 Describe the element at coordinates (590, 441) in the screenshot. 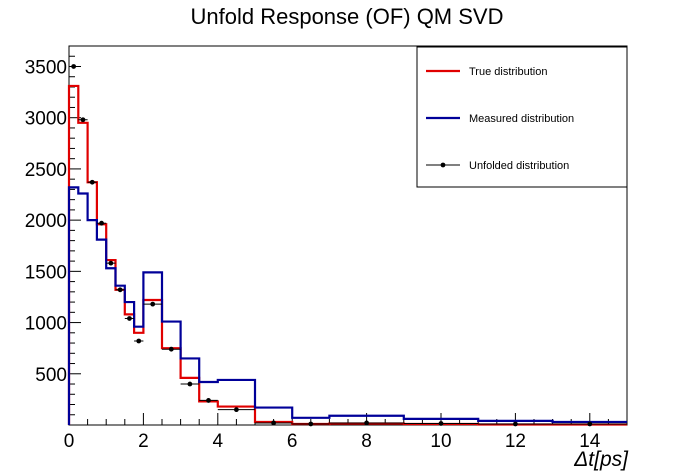

I see `x-tick-label: 14` at that location.